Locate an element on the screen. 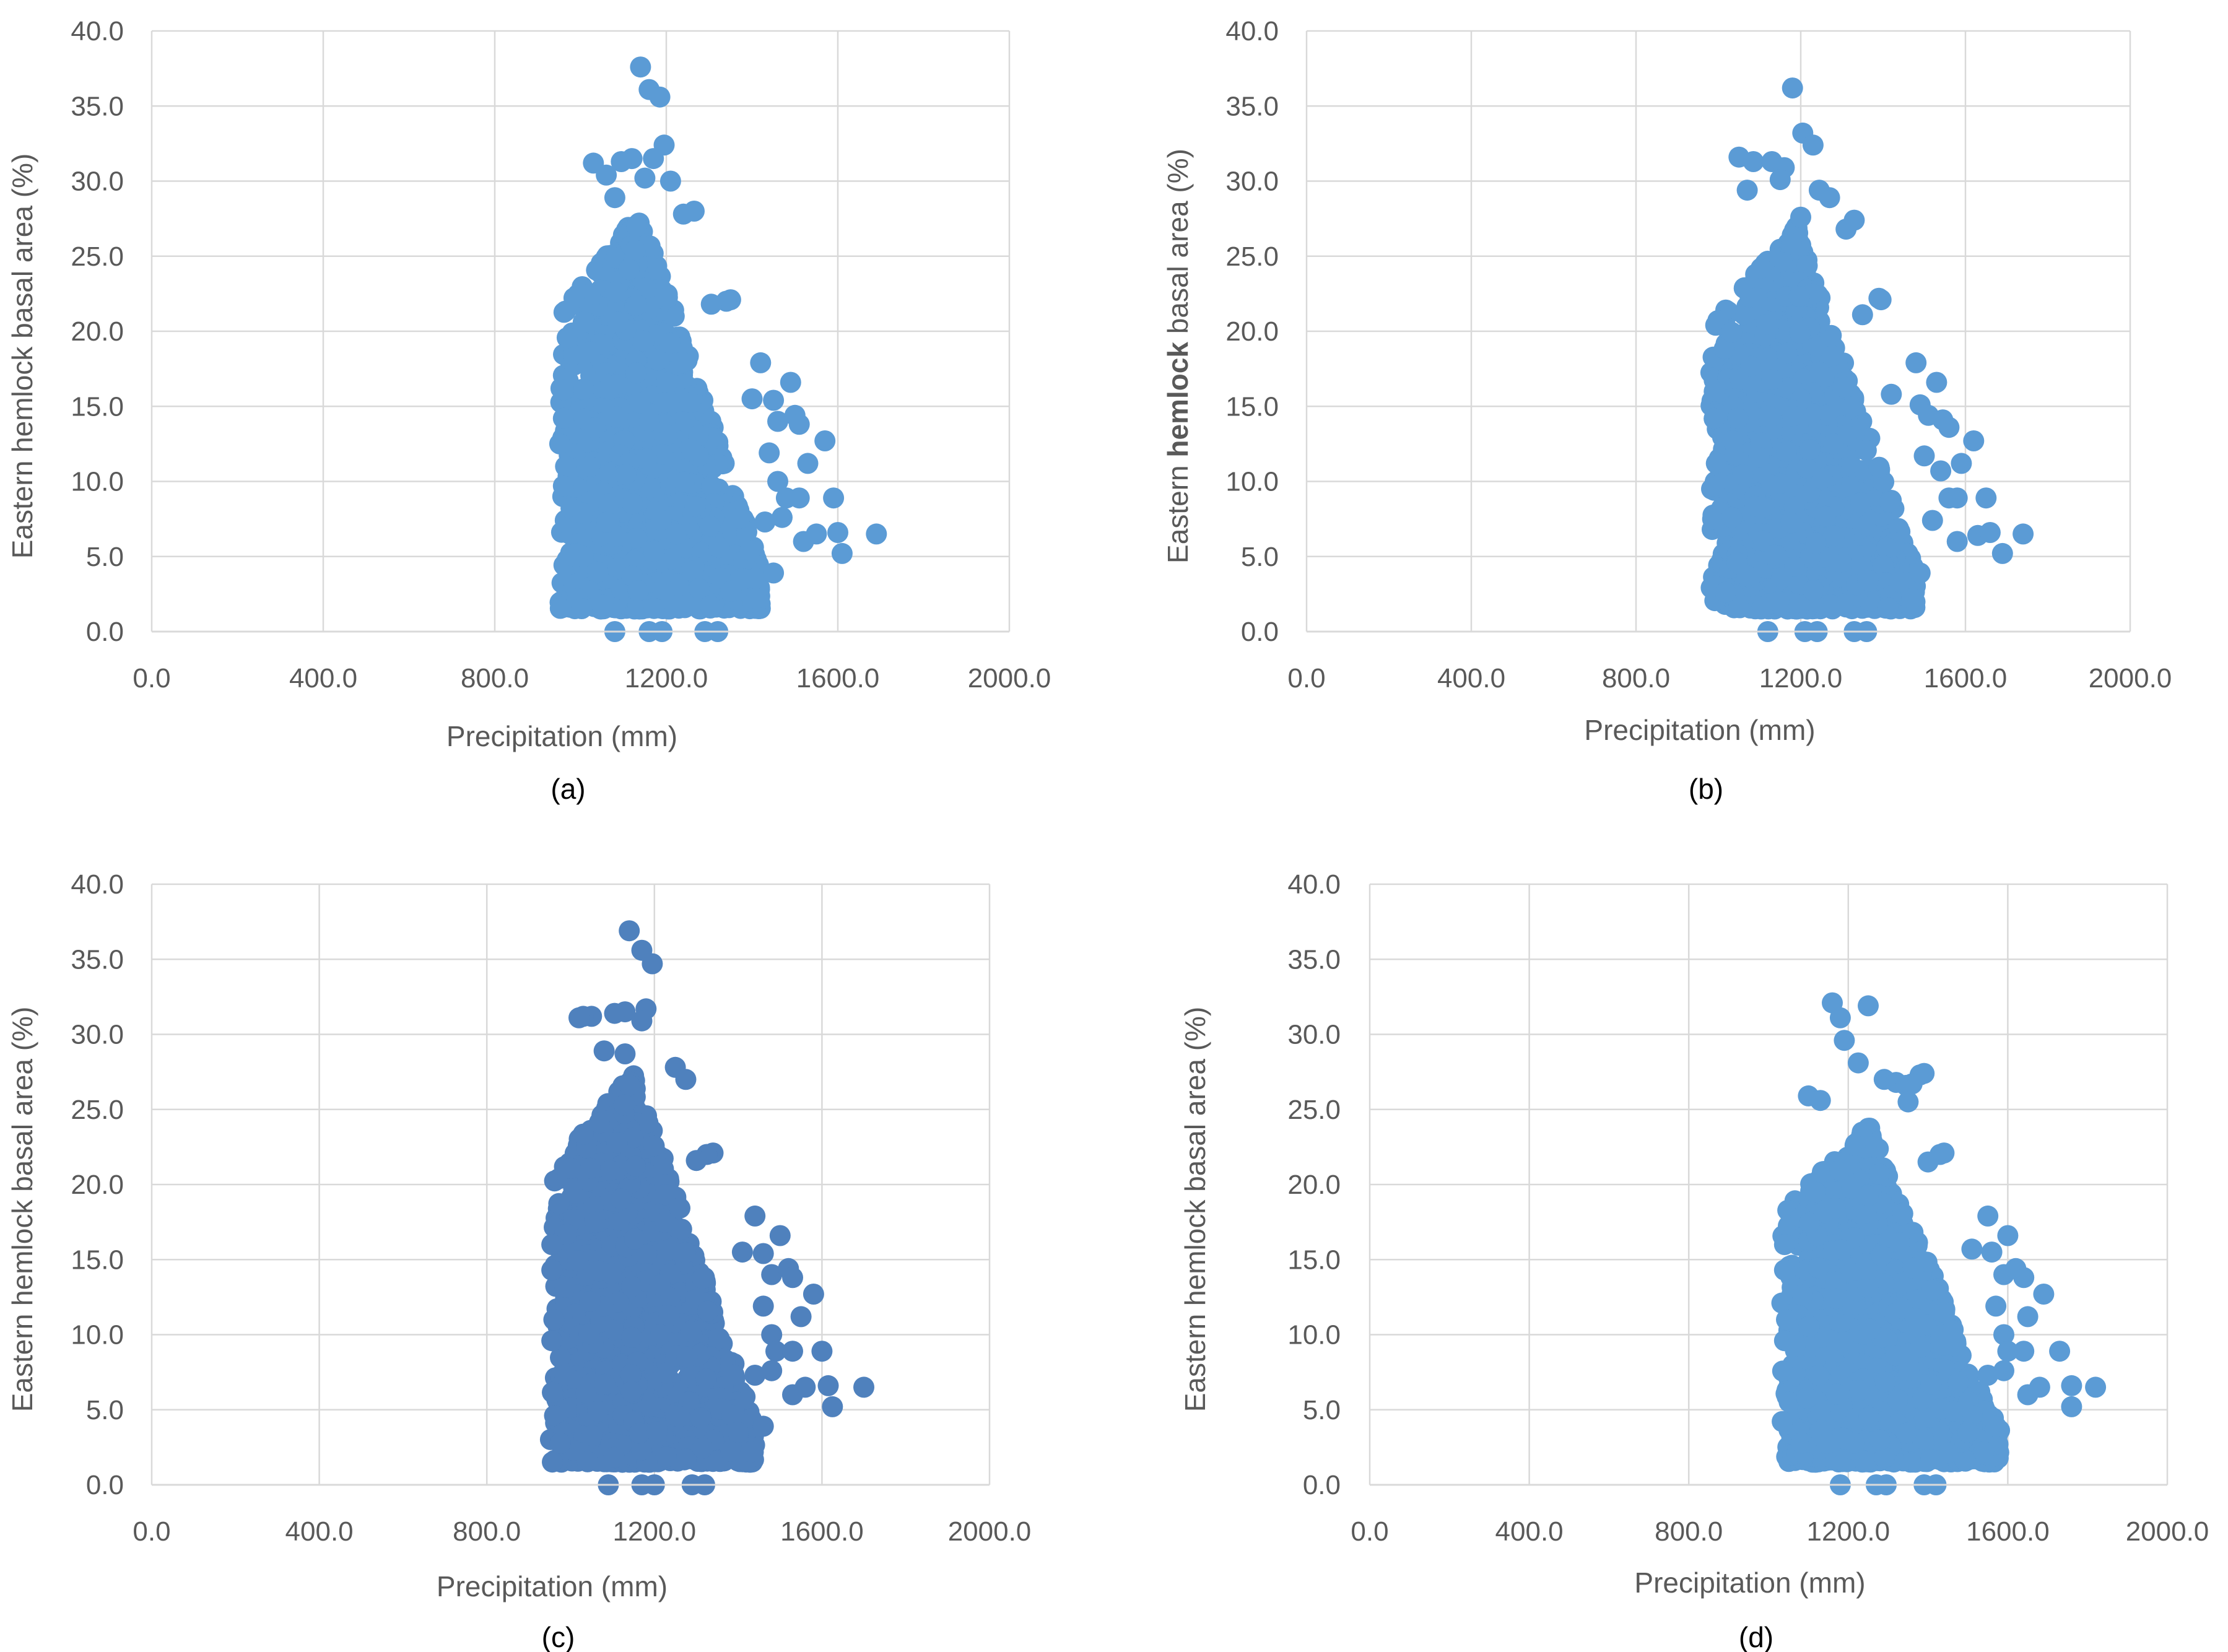 The height and width of the screenshot is (1652, 2228). y-axis-title-after: basal area (%) is located at coordinates (1178, 246).